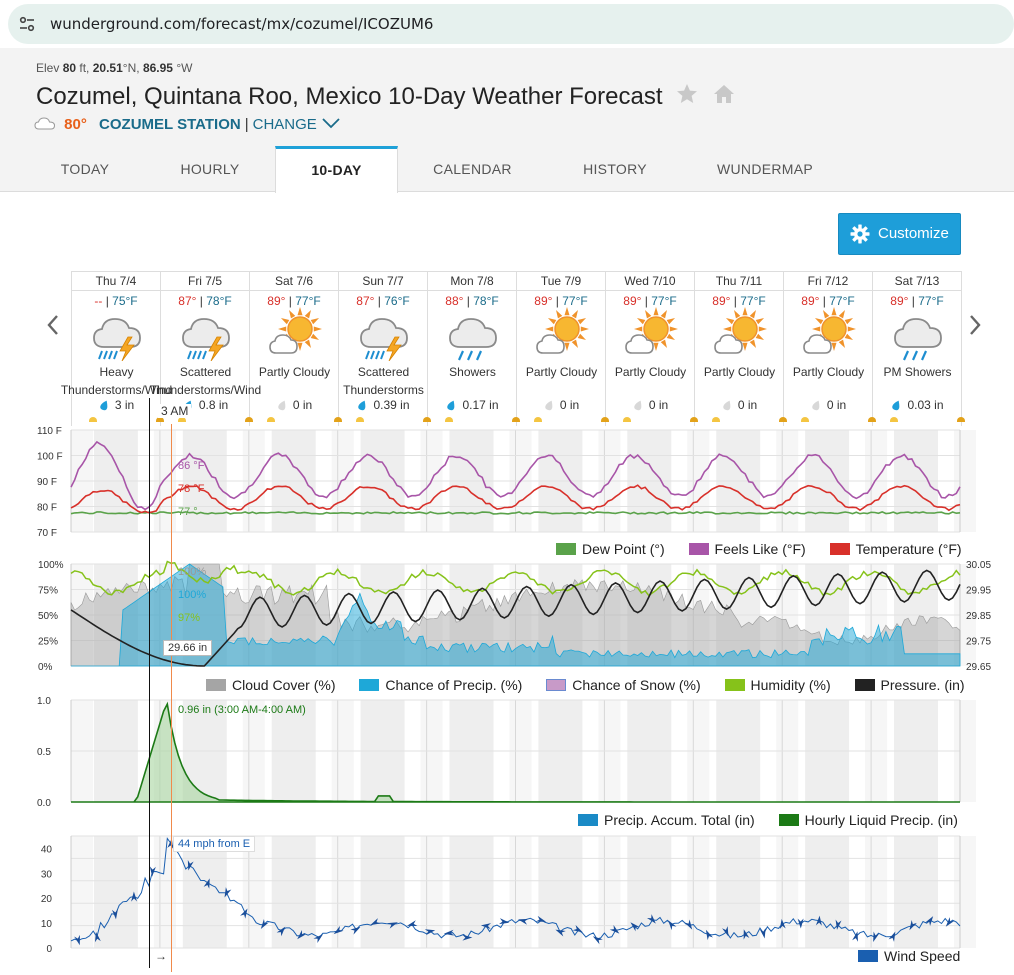 The height and width of the screenshot is (975, 1014). I want to click on legend-temperature: Temperature (°F), so click(886, 549).